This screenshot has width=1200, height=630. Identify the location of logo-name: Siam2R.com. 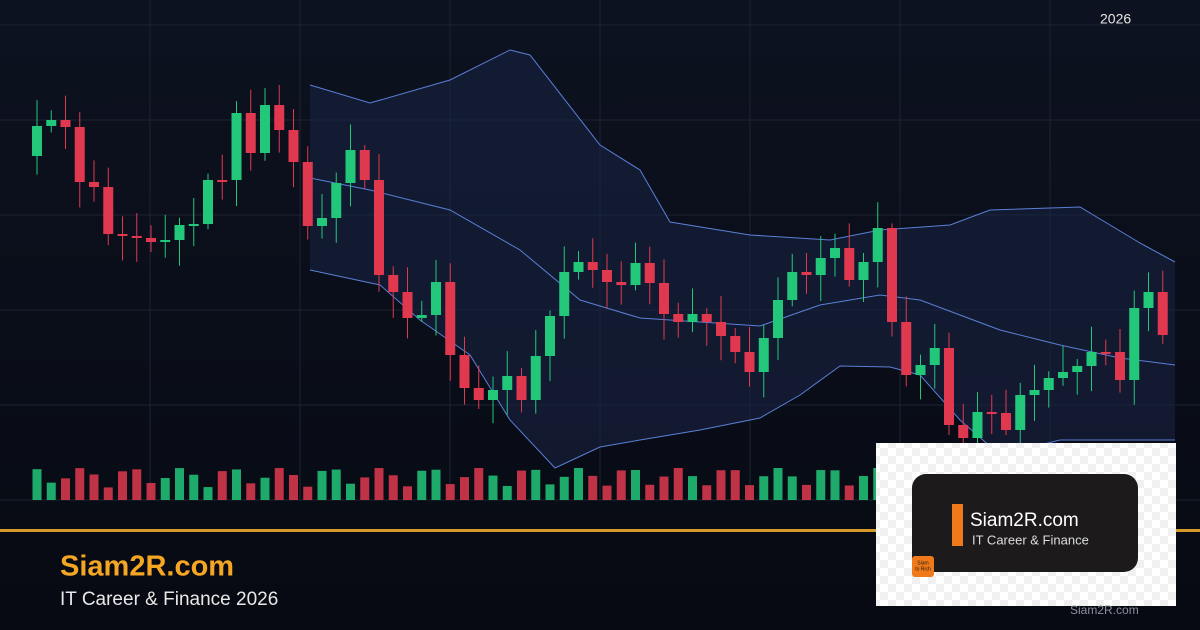
(1024, 520).